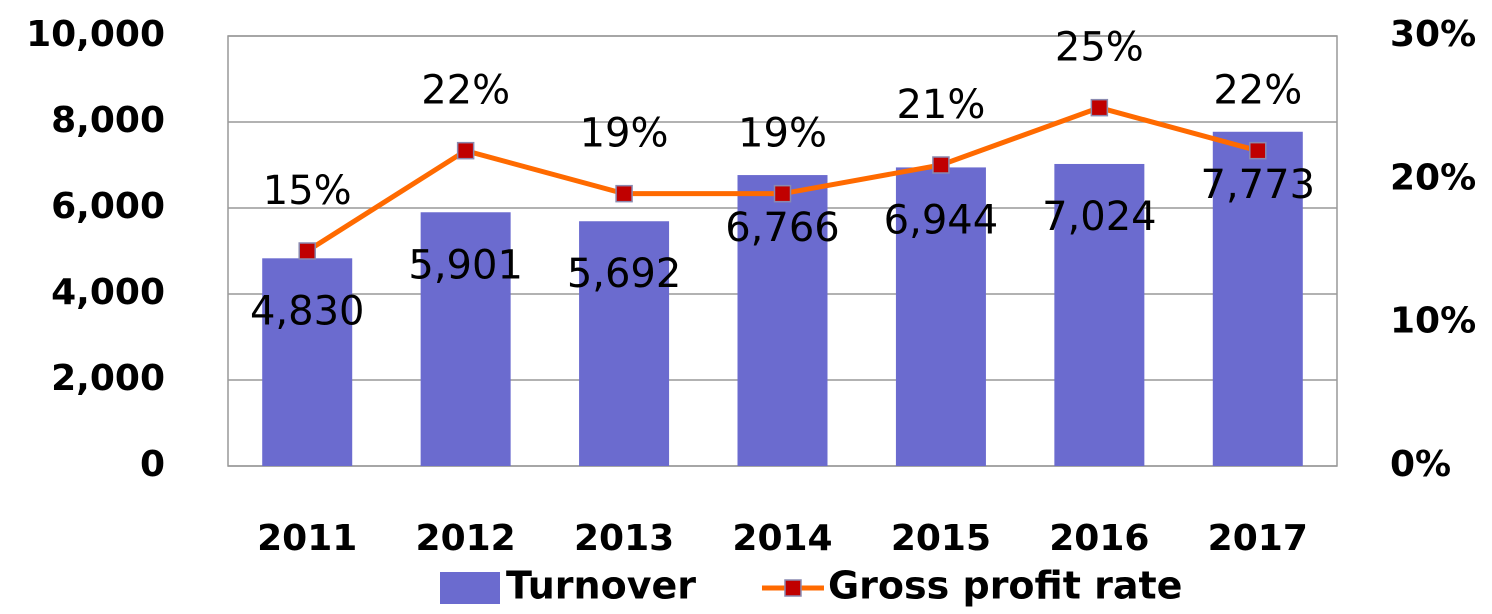 The height and width of the screenshot is (614, 1492). Describe the element at coordinates (108, 206) in the screenshot. I see `y-tick-label: 6,000` at that location.